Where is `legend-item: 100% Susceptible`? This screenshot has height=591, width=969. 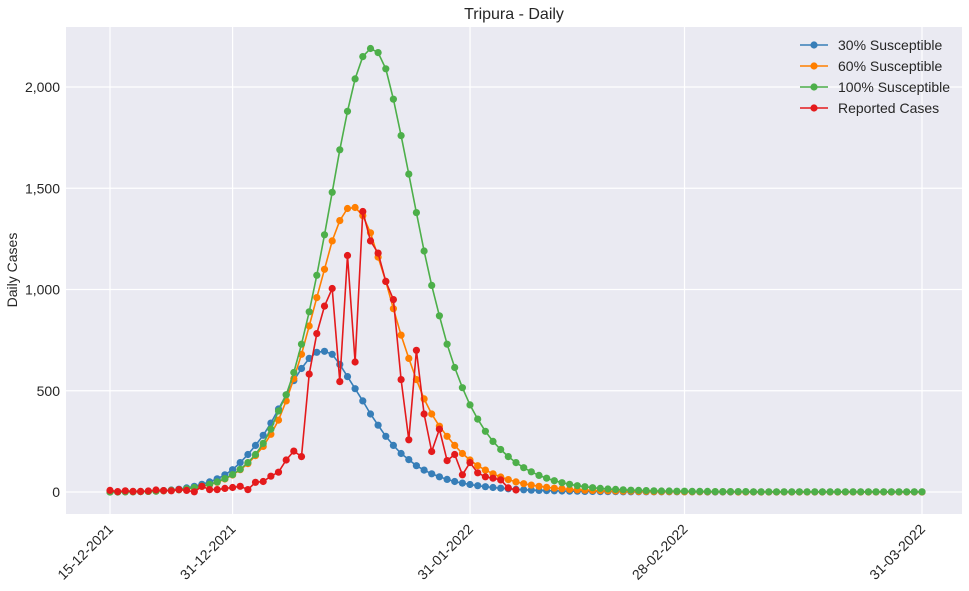 legend-item: 100% Susceptible is located at coordinates (875, 87).